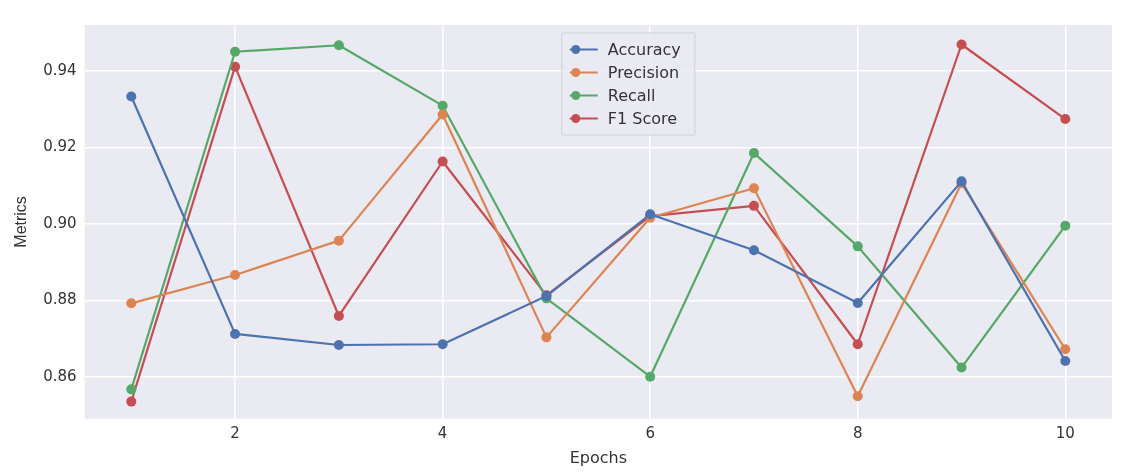 Image resolution: width=1128 pixels, height=476 pixels. I want to click on legend-label: F1 Score, so click(642, 118).